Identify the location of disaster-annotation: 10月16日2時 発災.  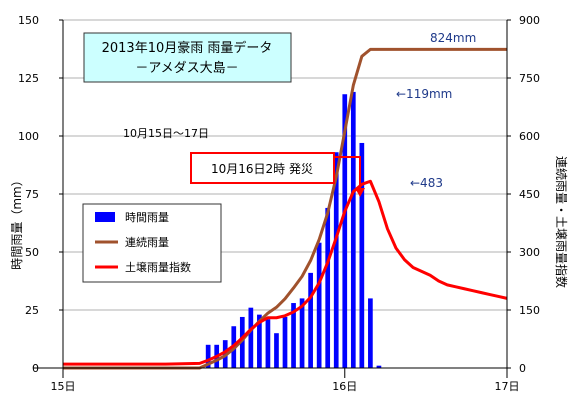
(277, 174).